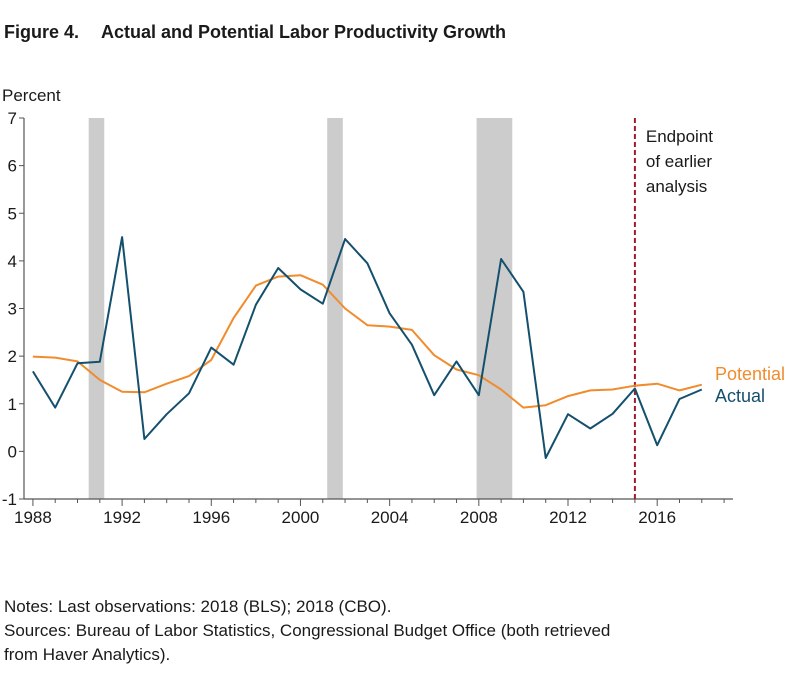 The height and width of the screenshot is (692, 800). I want to click on x-tick-label: 2012, so click(568, 517).